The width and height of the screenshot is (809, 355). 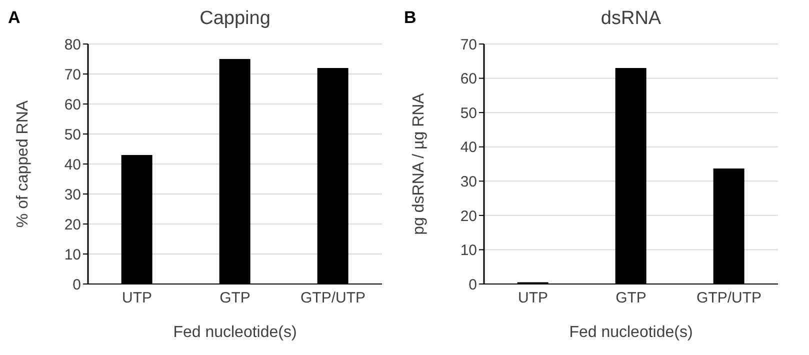 What do you see at coordinates (14, 18) in the screenshot?
I see `text: A` at bounding box center [14, 18].